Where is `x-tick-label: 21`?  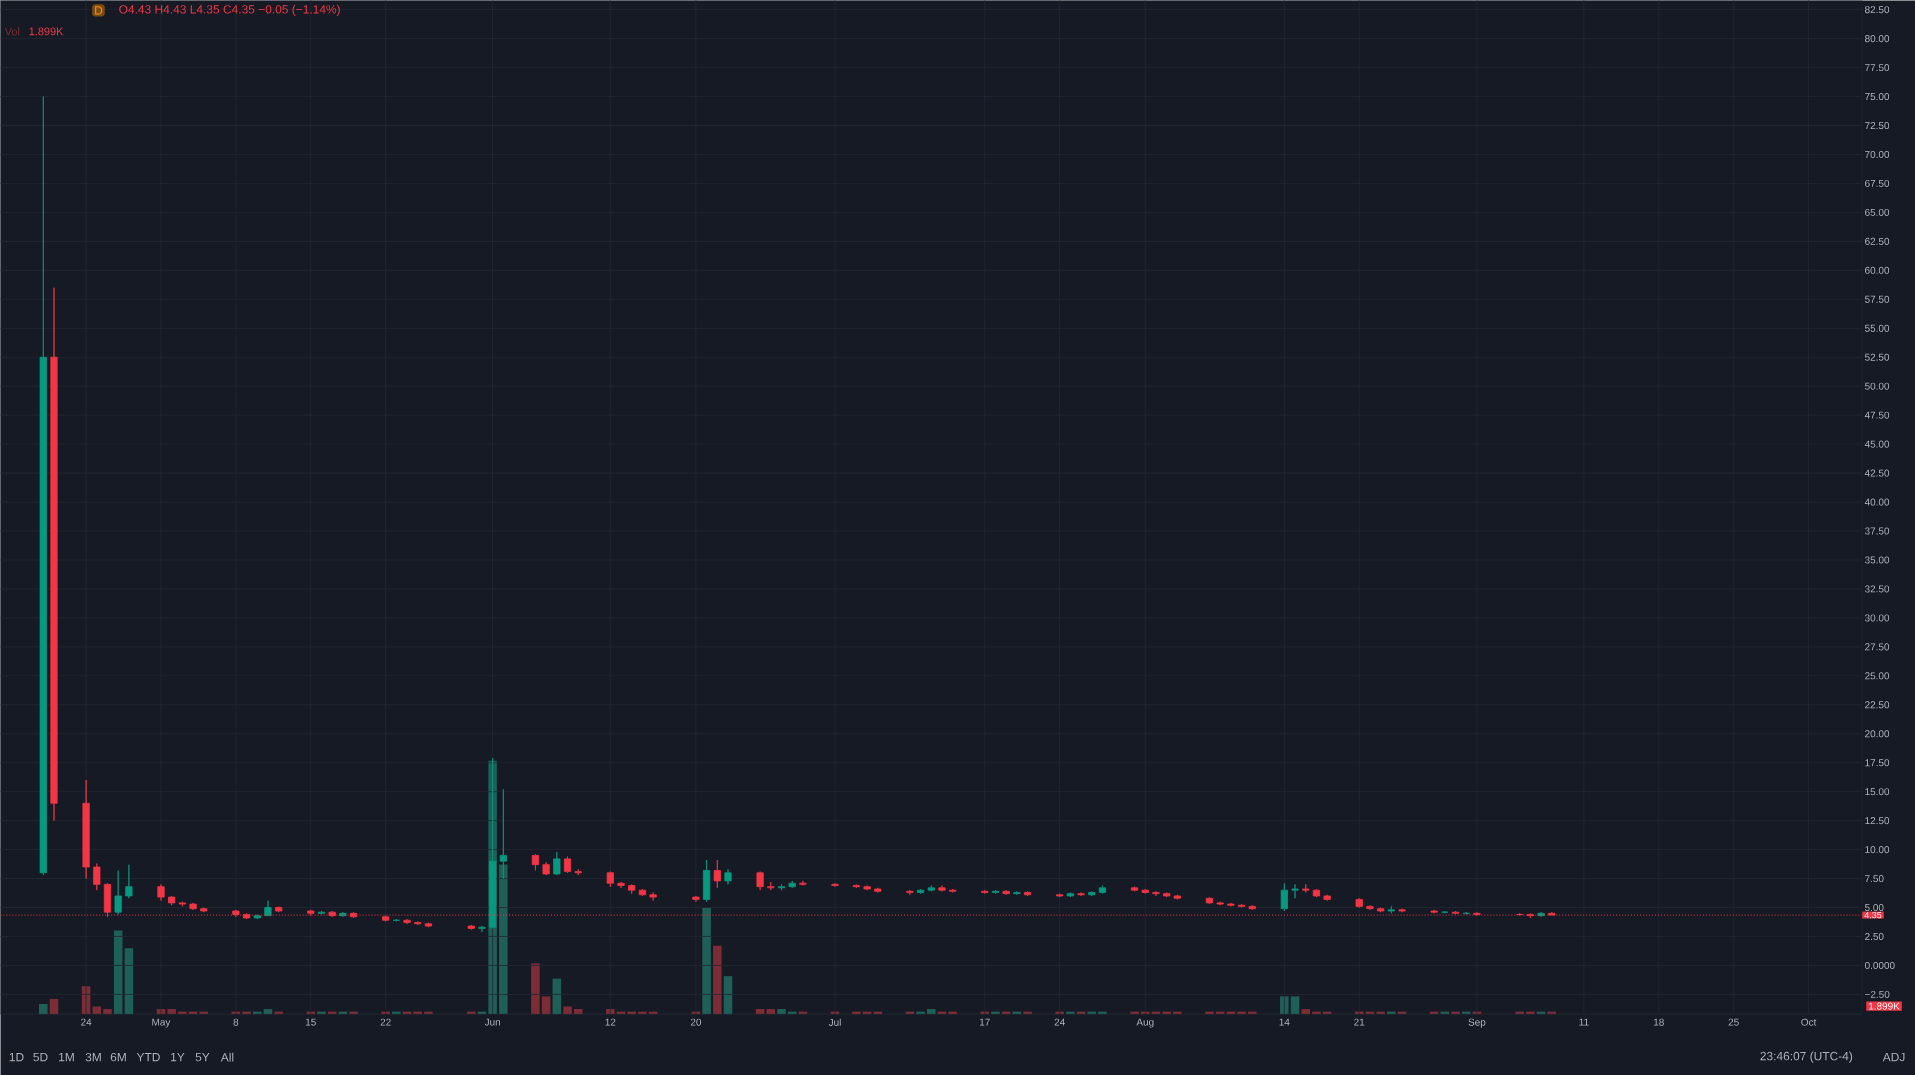 x-tick-label: 21 is located at coordinates (1359, 1022).